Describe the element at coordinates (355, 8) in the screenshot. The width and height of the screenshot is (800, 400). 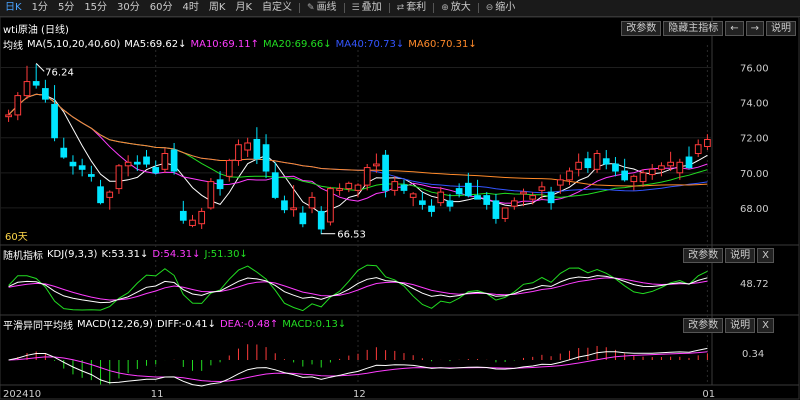
I see `toolbar-icon: ☰` at that location.